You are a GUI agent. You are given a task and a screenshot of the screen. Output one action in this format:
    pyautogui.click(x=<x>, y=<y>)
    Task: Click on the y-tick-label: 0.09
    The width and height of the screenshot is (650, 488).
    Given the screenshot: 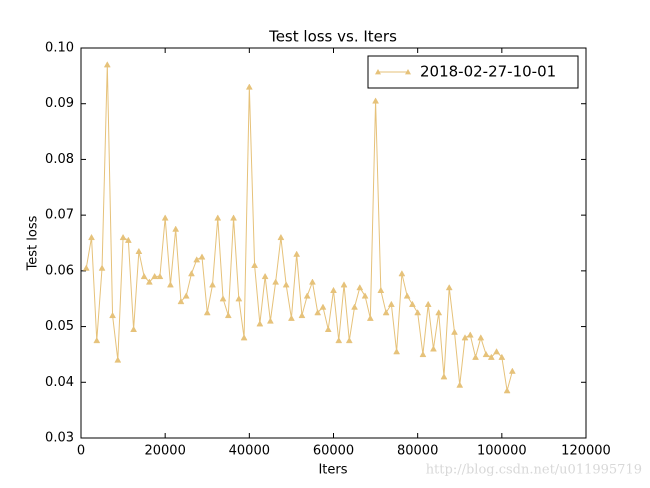 What is the action you would take?
    pyautogui.click(x=59, y=103)
    